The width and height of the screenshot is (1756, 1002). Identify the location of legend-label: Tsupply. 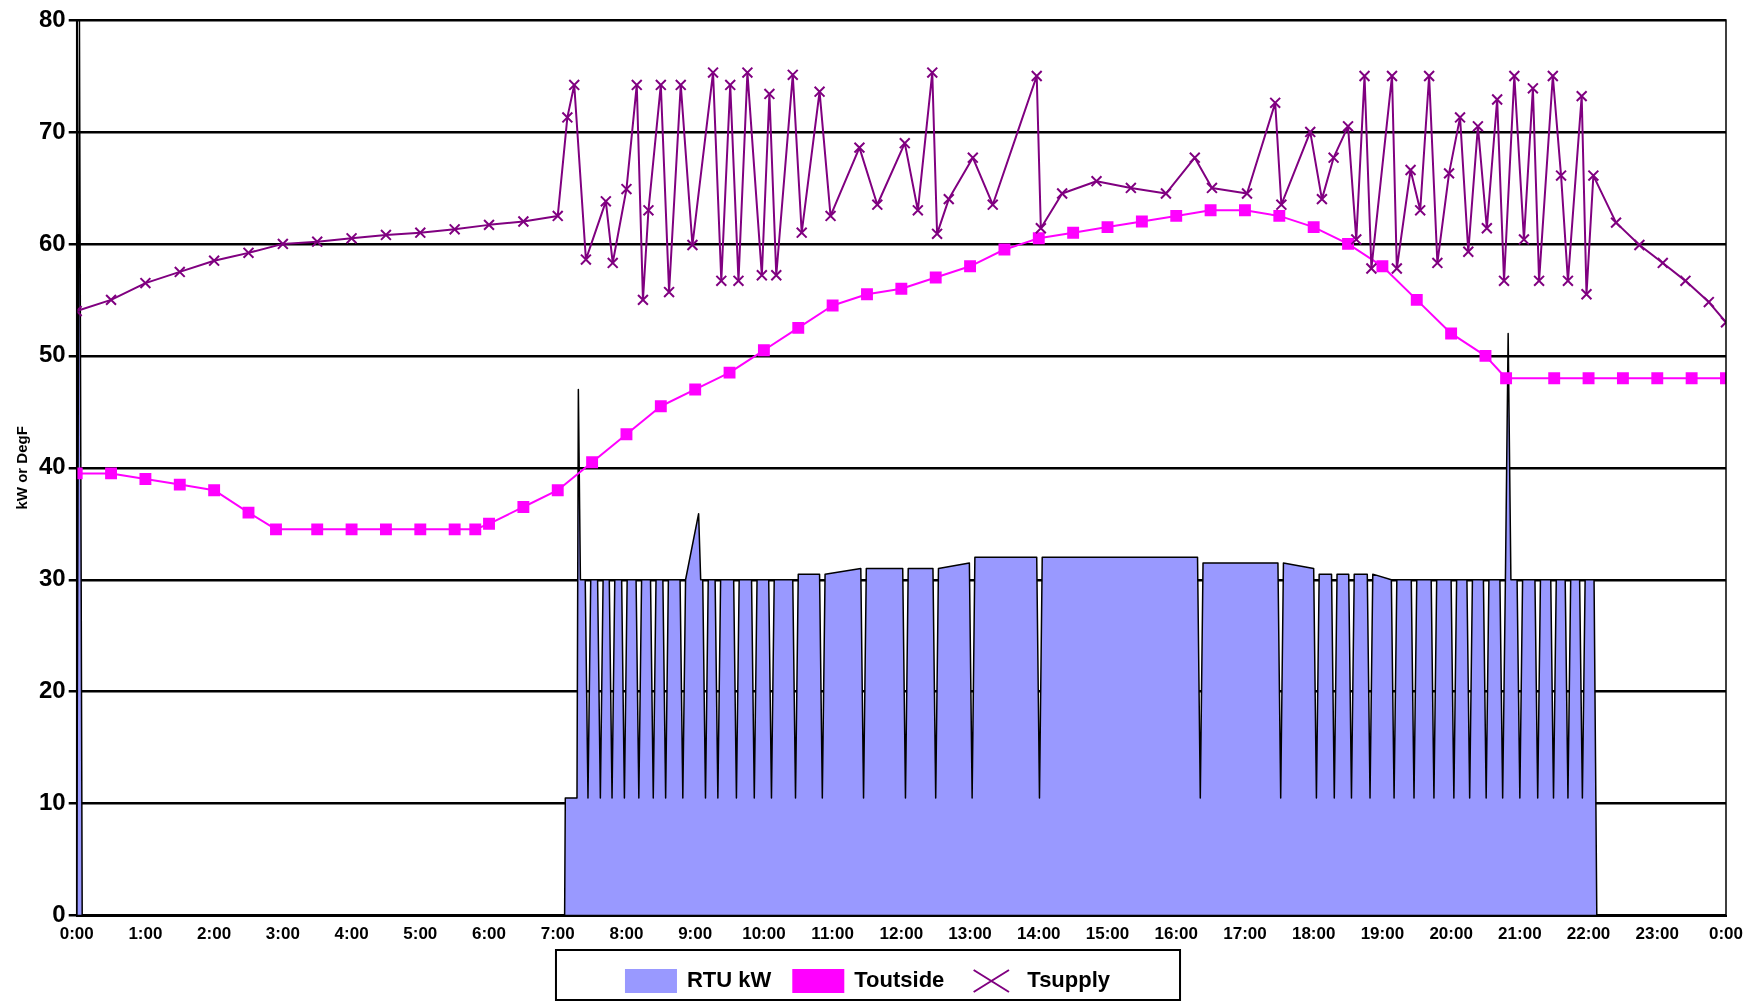
(1069, 980).